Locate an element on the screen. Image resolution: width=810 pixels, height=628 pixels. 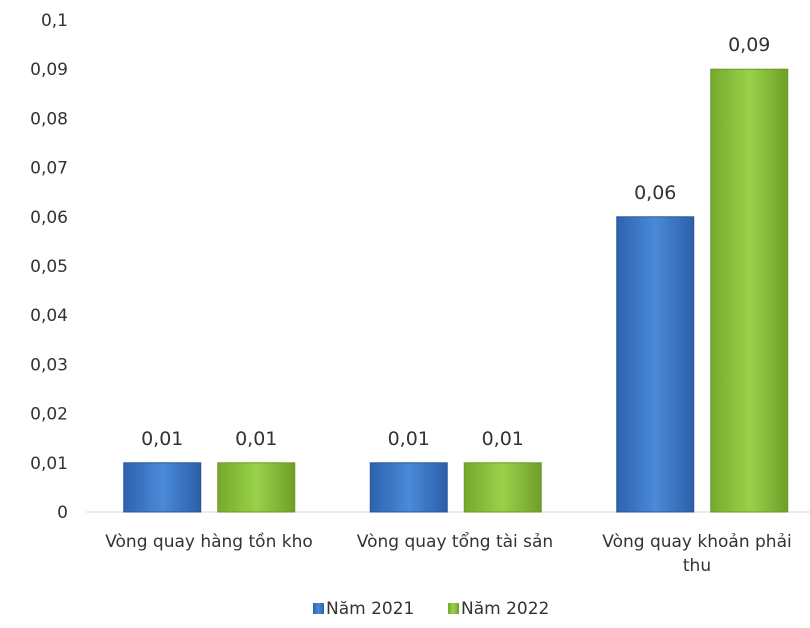
category-label: Vòng quay tổng tài sản is located at coordinates (455, 541).